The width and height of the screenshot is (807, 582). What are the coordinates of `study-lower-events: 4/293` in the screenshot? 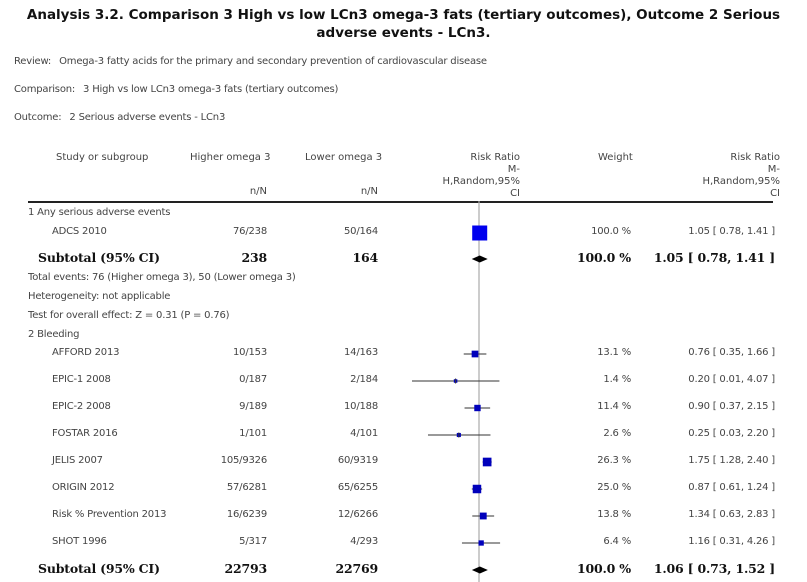 It's located at (364, 541).